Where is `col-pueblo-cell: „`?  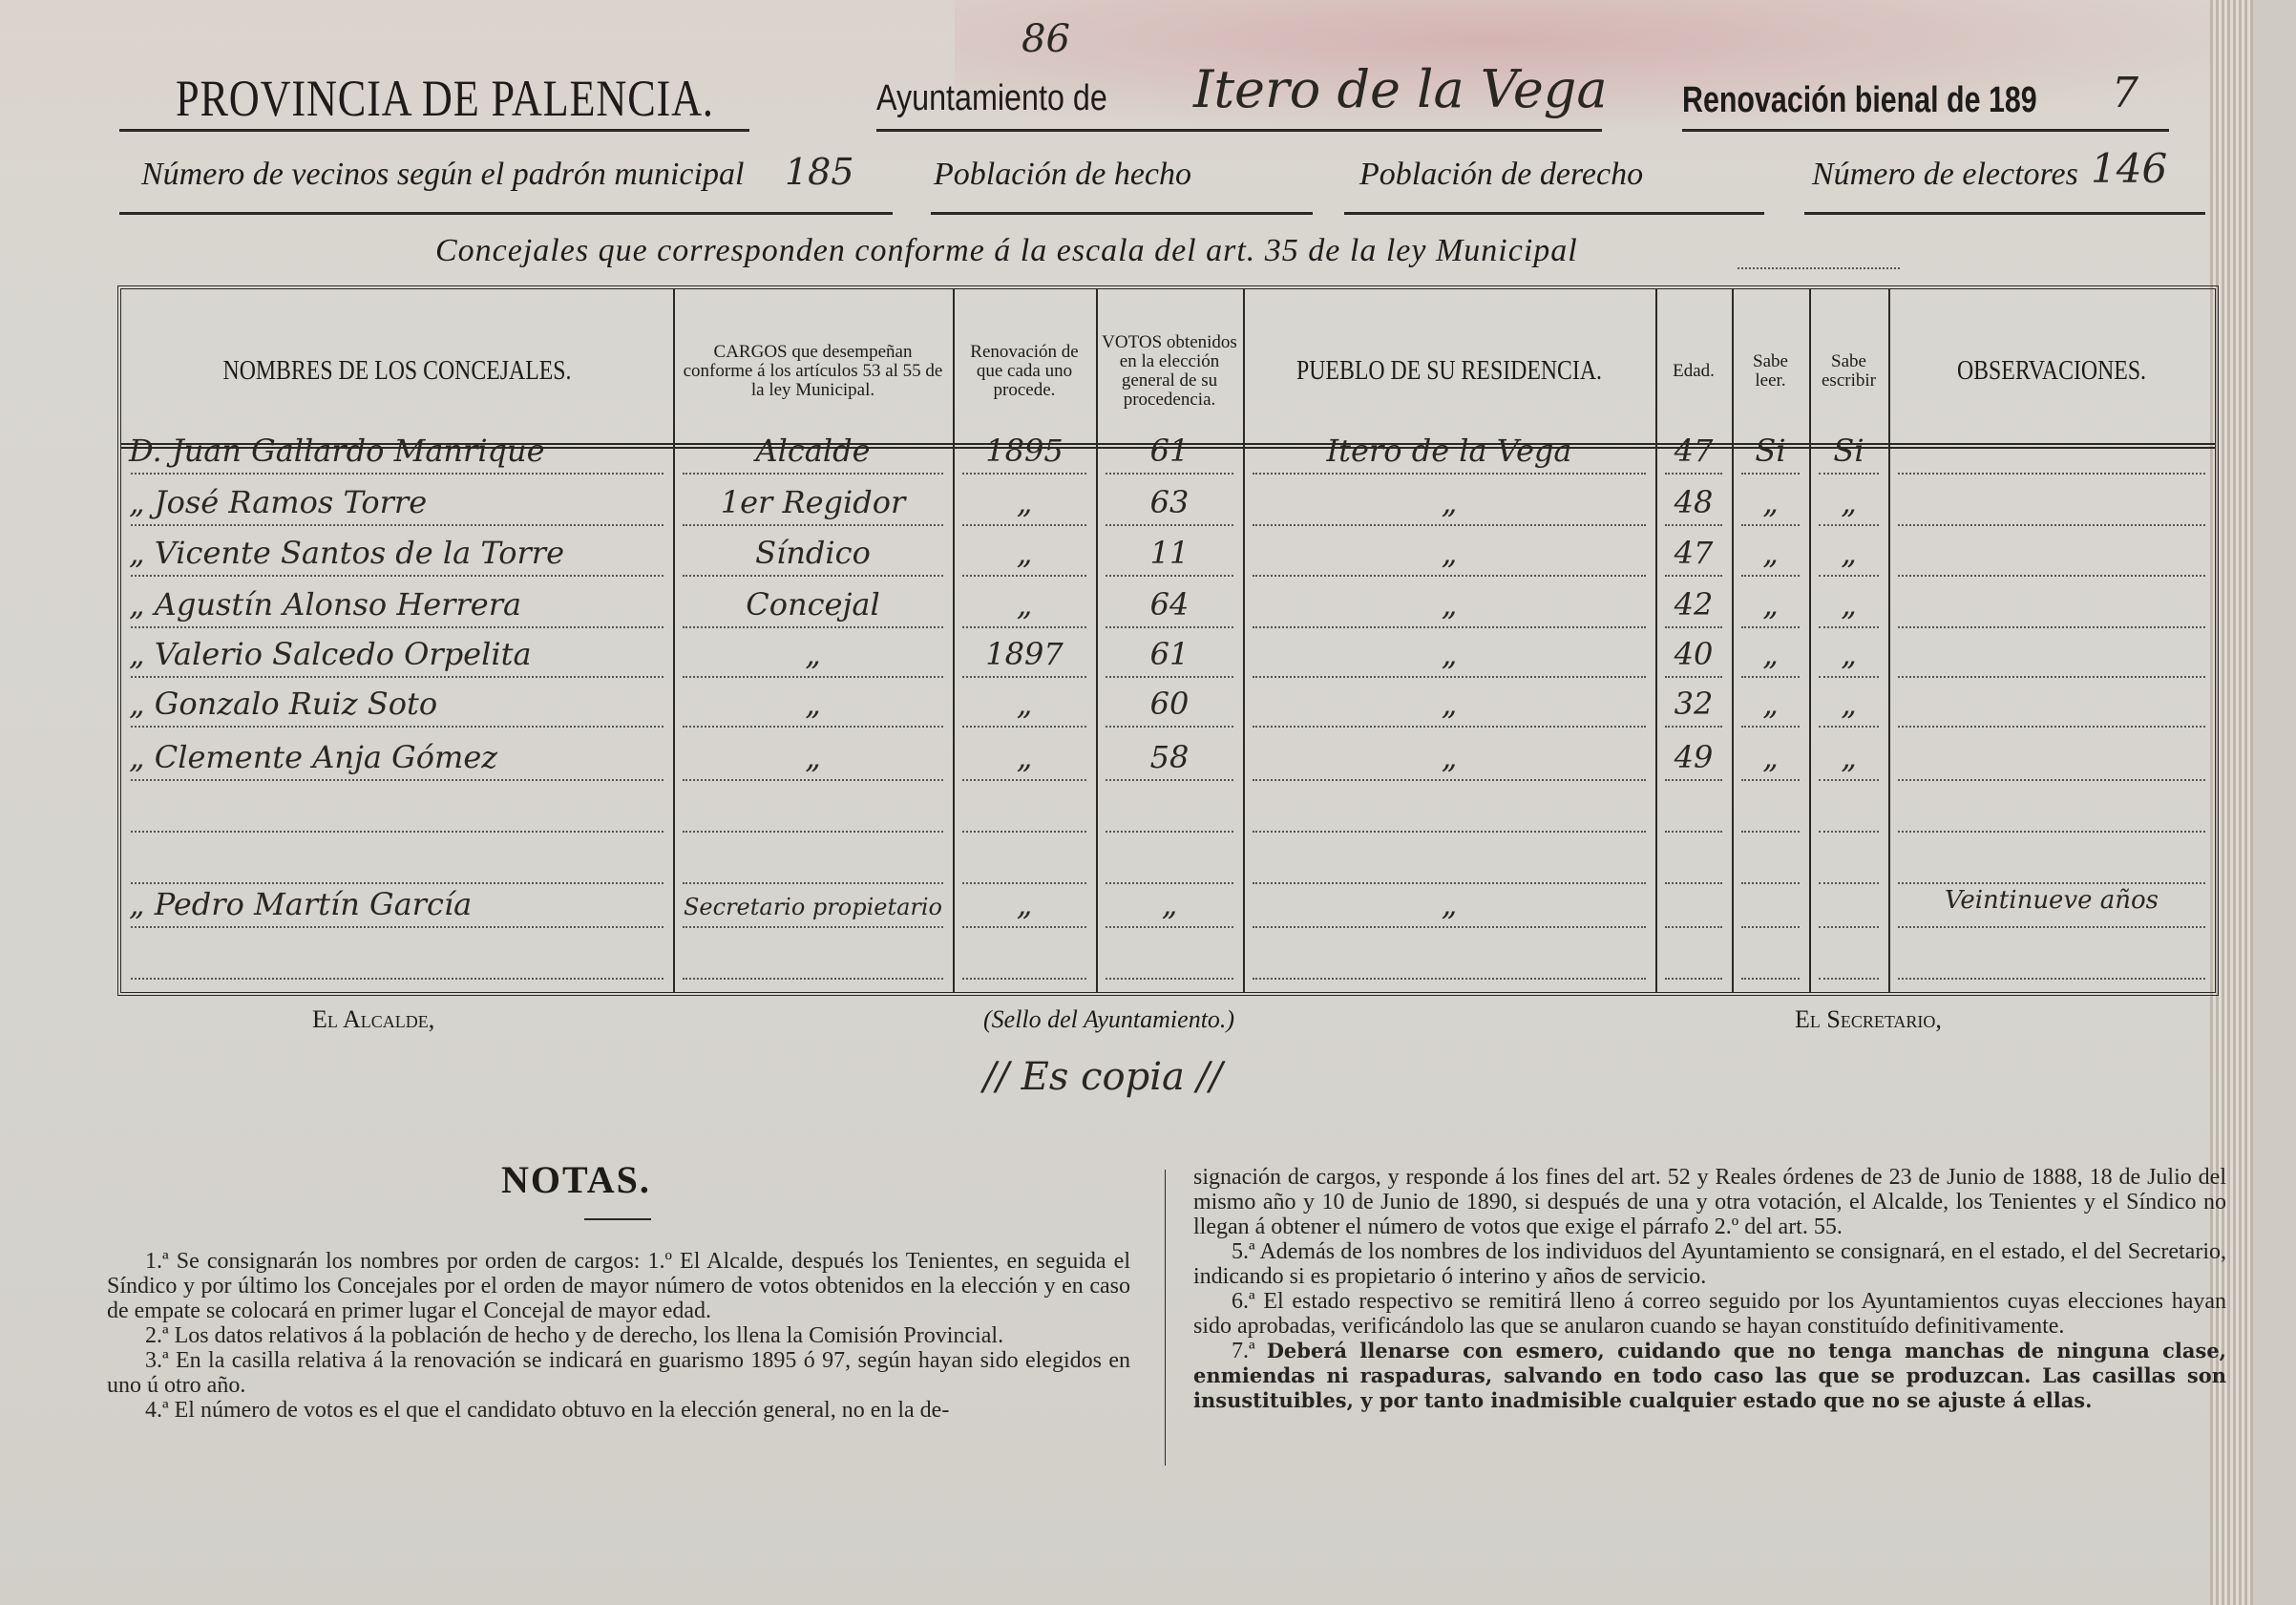 col-pueblo-cell: „ is located at coordinates (1449, 757).